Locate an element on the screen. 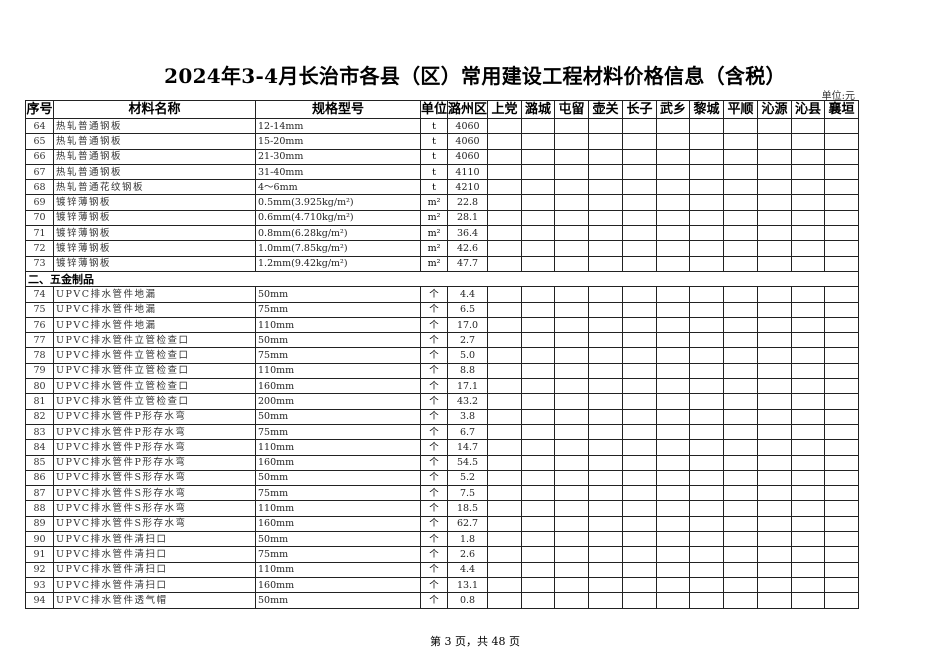 The image size is (950, 672). spec-model: 0.5mm(3.925kg/m²) is located at coordinates (338, 202).